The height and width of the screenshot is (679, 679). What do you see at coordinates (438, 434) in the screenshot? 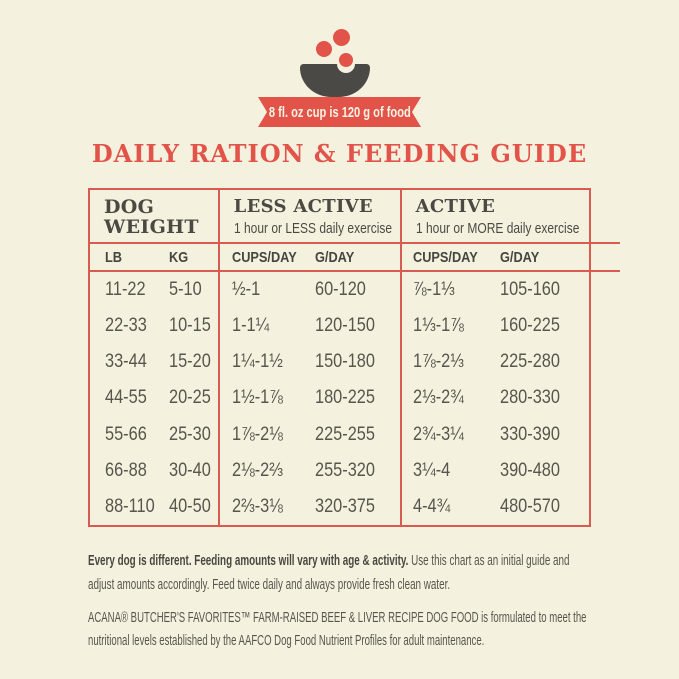
I see `cell-cups: 2¾-3¼` at bounding box center [438, 434].